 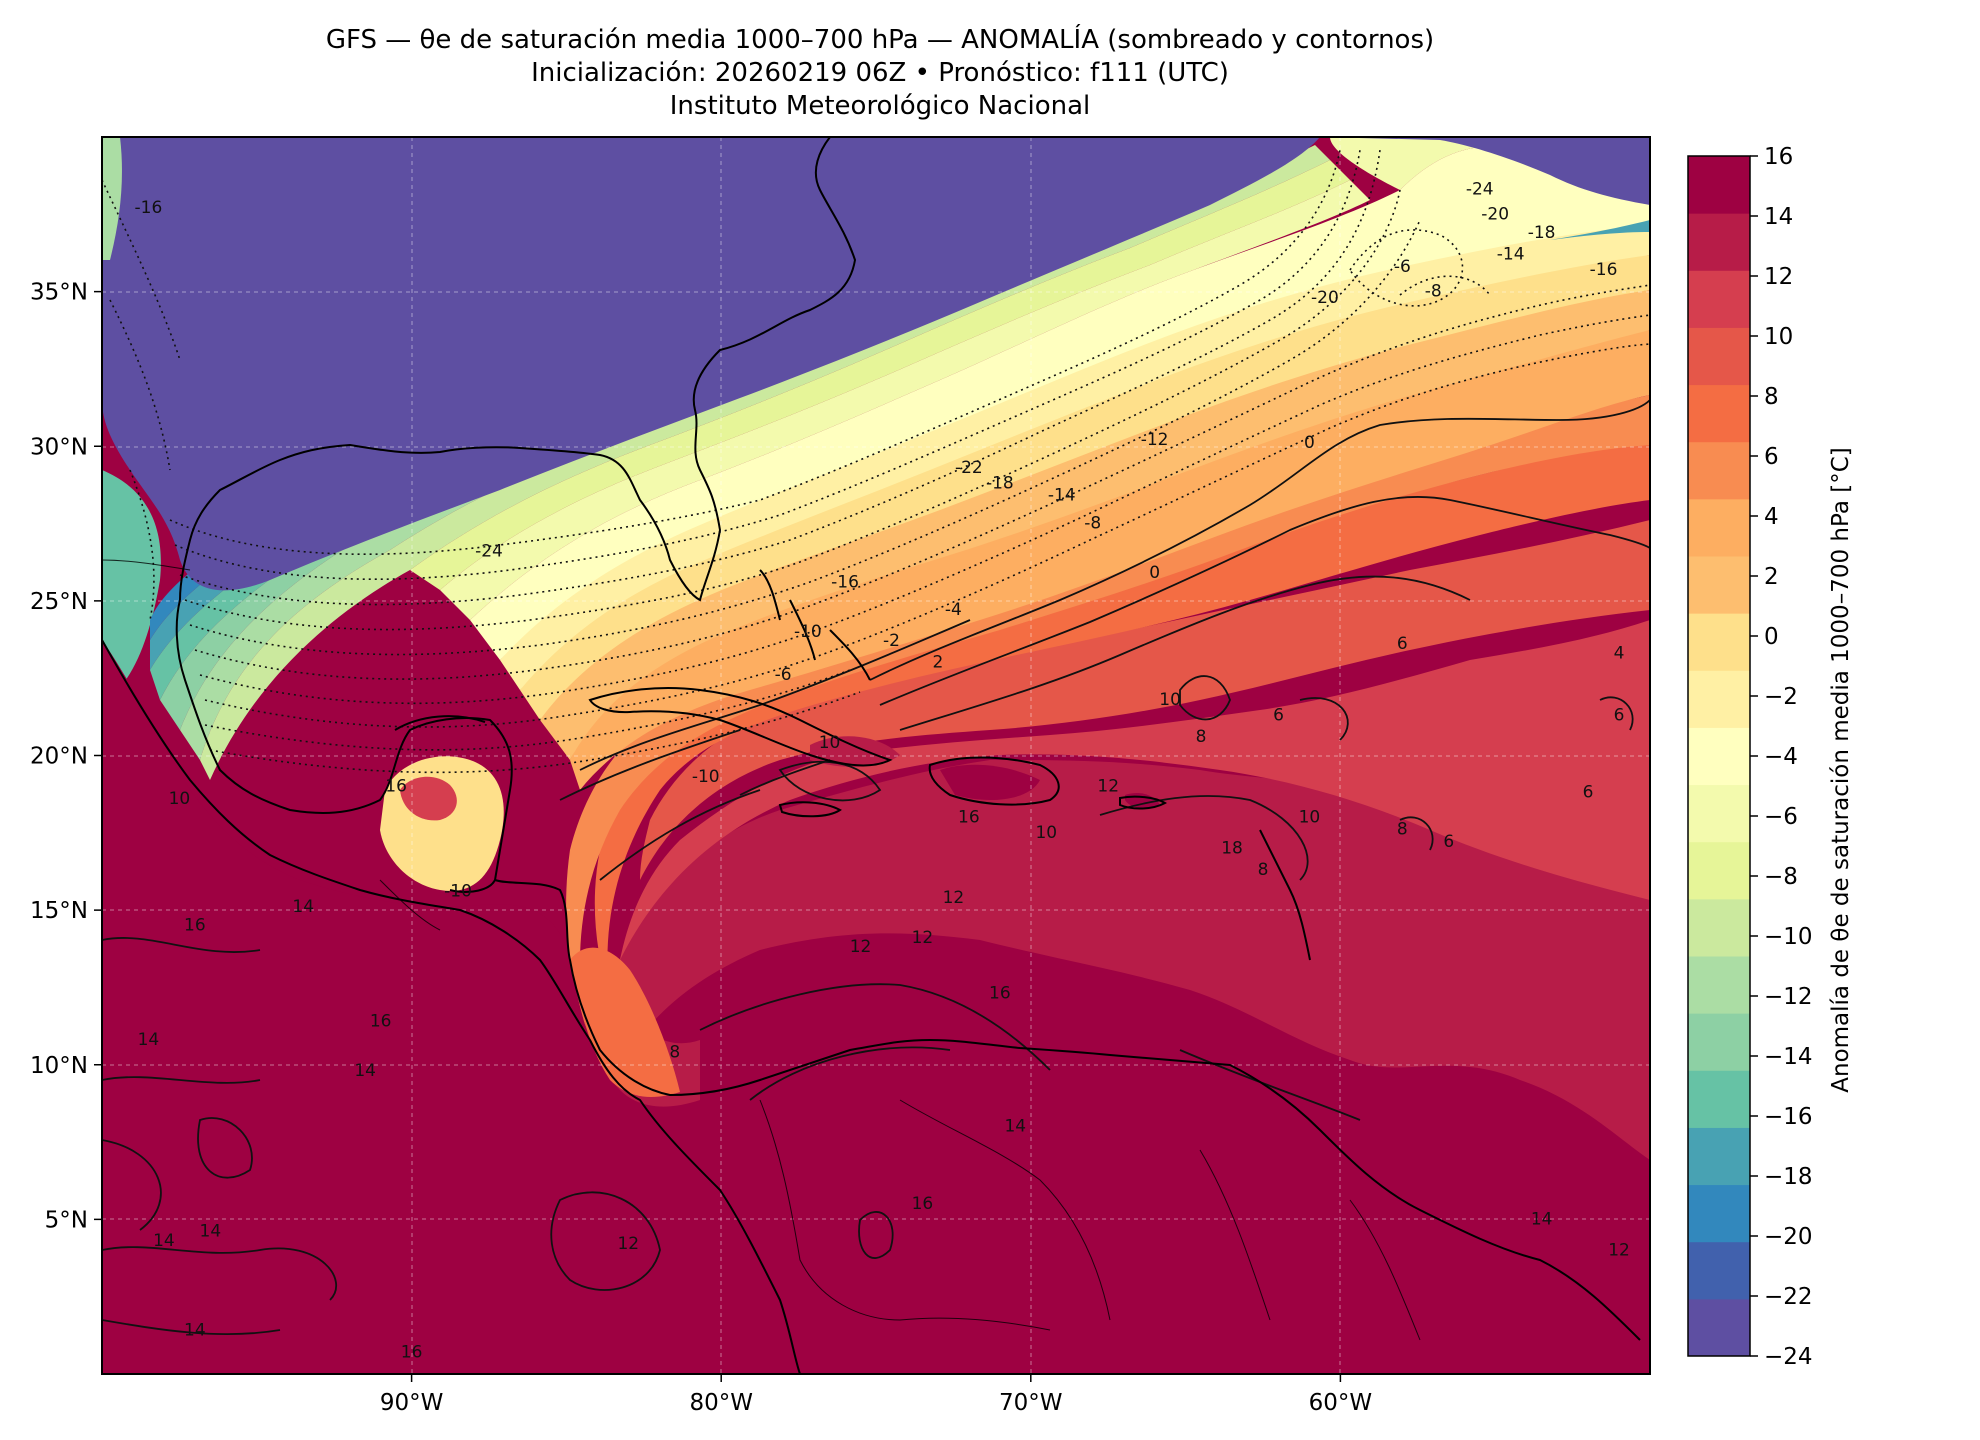 I want to click on institution-name: Instituto Meteorológico Nacional, so click(x=880, y=106).